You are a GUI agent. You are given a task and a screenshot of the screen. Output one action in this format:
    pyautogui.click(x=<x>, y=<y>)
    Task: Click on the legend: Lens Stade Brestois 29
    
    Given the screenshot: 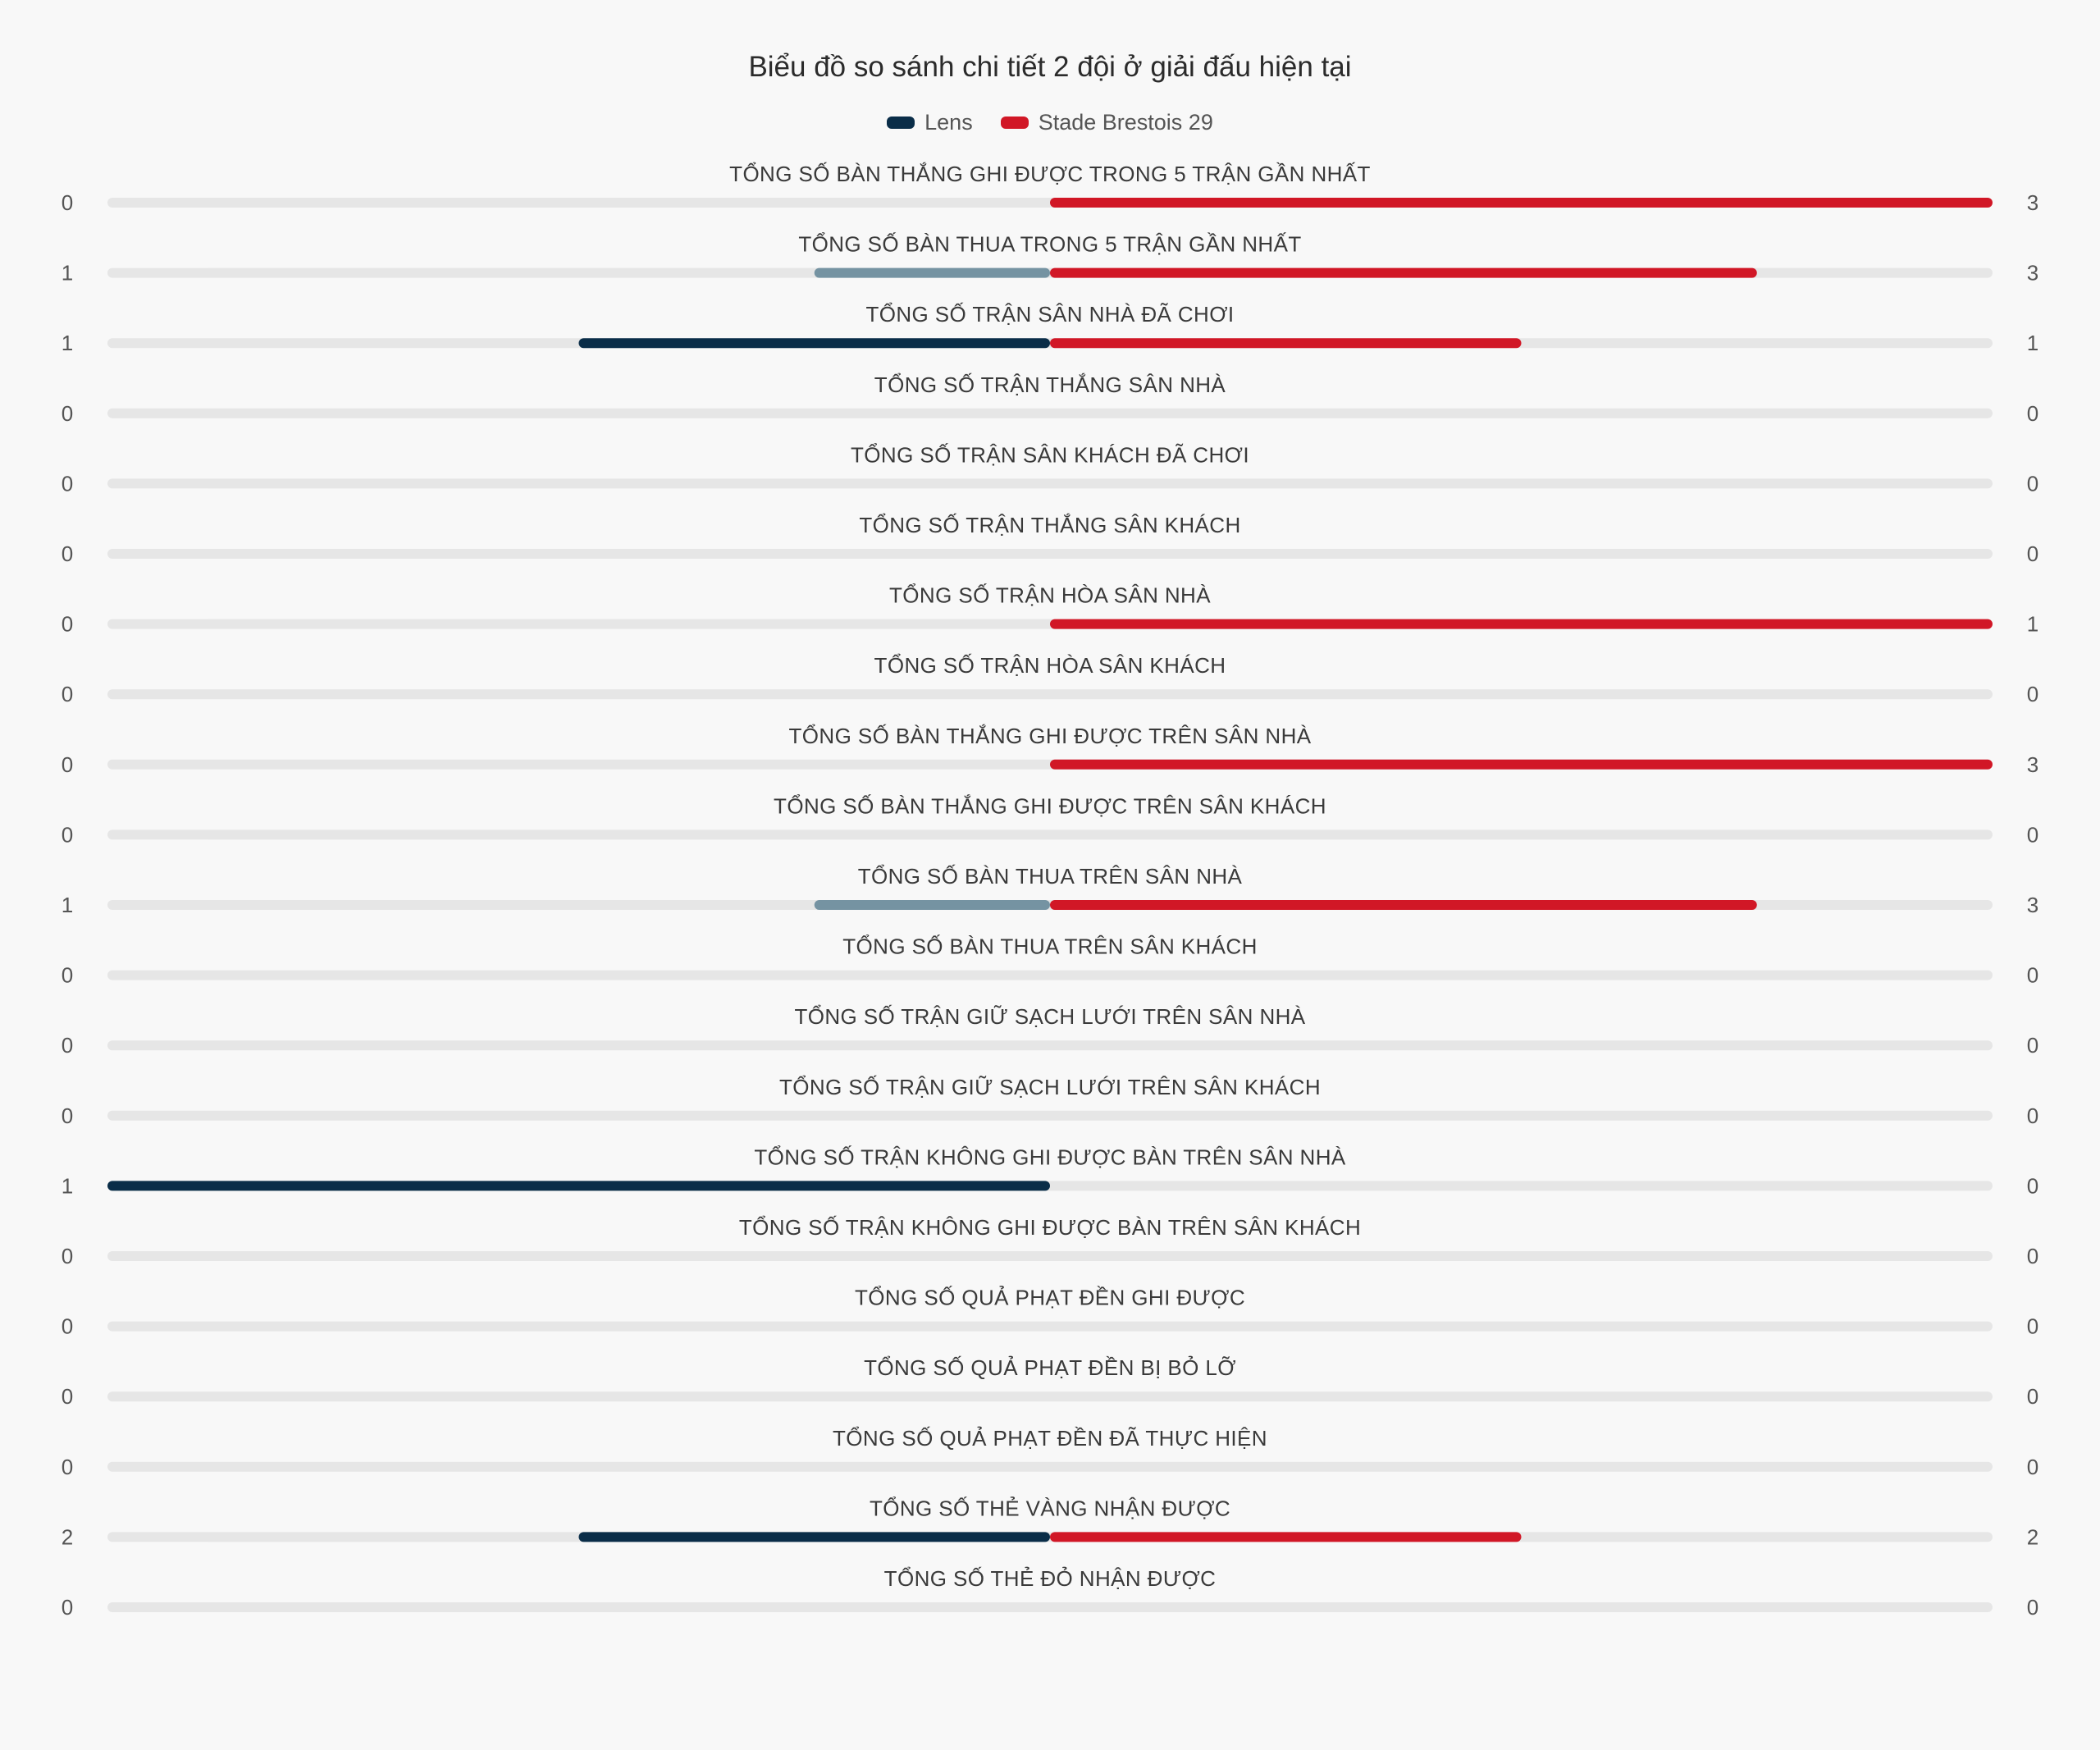 What is the action you would take?
    pyautogui.click(x=1050, y=122)
    